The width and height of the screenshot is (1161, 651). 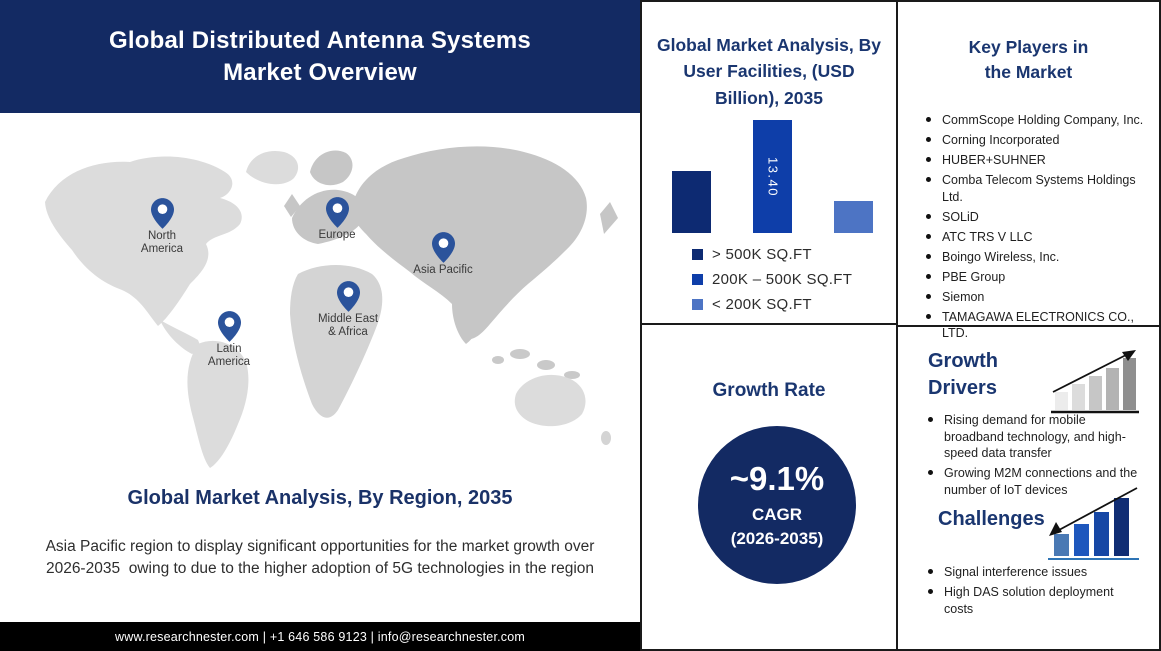 I want to click on island-greenland, so click(x=272, y=167).